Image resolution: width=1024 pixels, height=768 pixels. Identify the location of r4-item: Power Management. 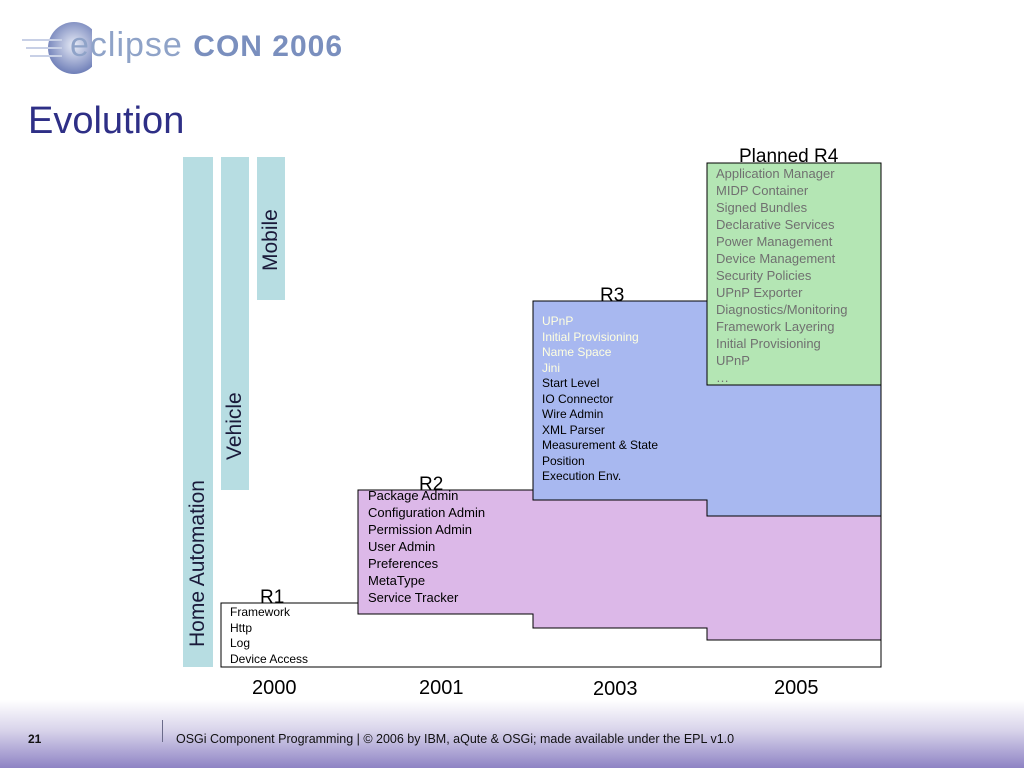
(774, 241).